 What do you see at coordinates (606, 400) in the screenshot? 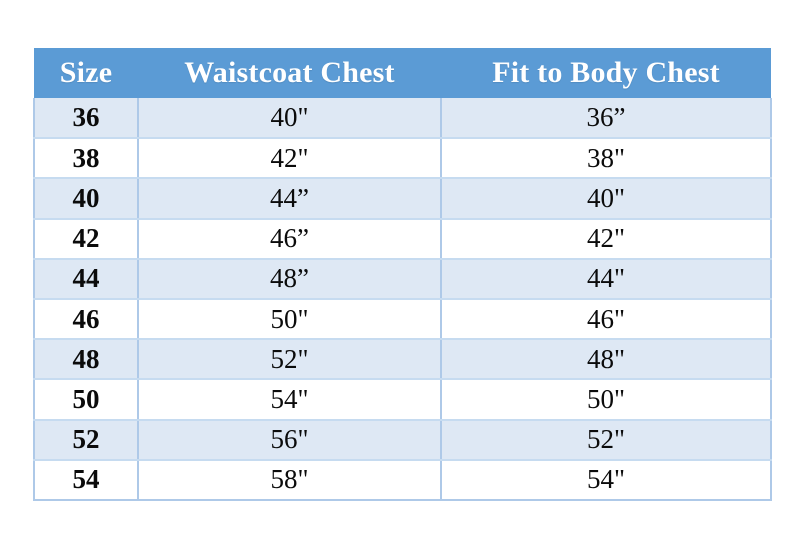
I see `cell-fit-to-body-chest: 50"` at bounding box center [606, 400].